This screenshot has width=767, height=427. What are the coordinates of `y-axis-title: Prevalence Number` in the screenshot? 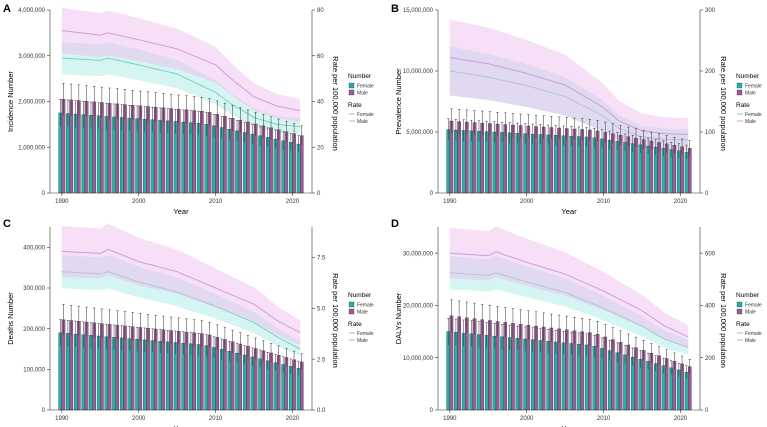 It's located at (398, 101).